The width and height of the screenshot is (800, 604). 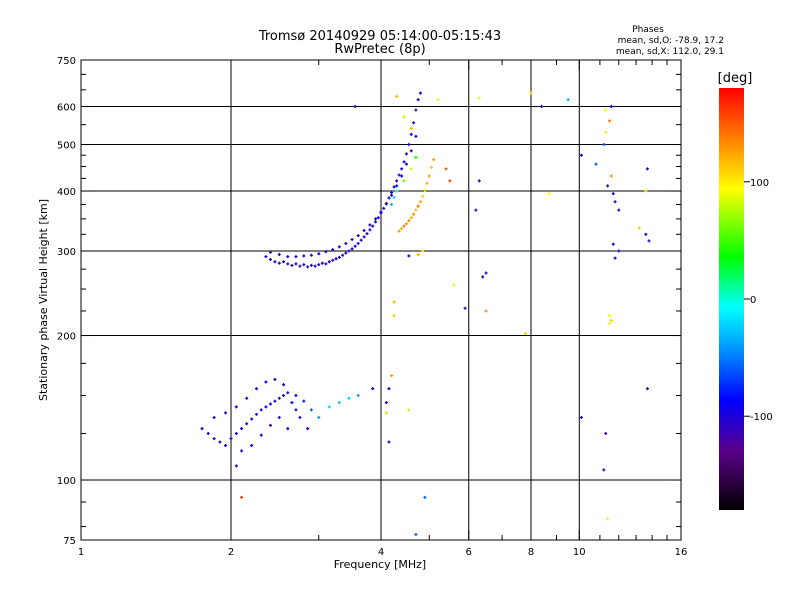 I want to click on chart-subtitle: RwPretec (8p), so click(x=379, y=49).